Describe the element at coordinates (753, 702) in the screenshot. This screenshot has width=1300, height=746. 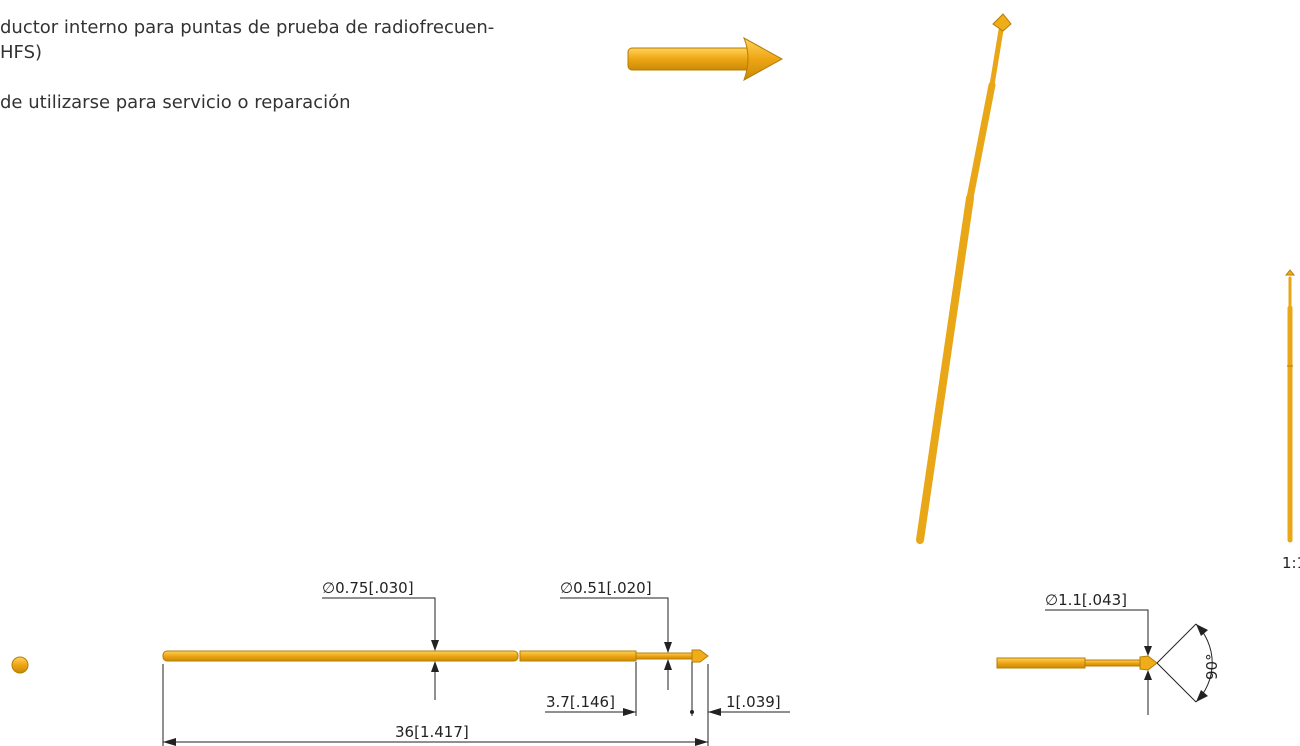
I see `dimension-label: 1[.039]` at that location.